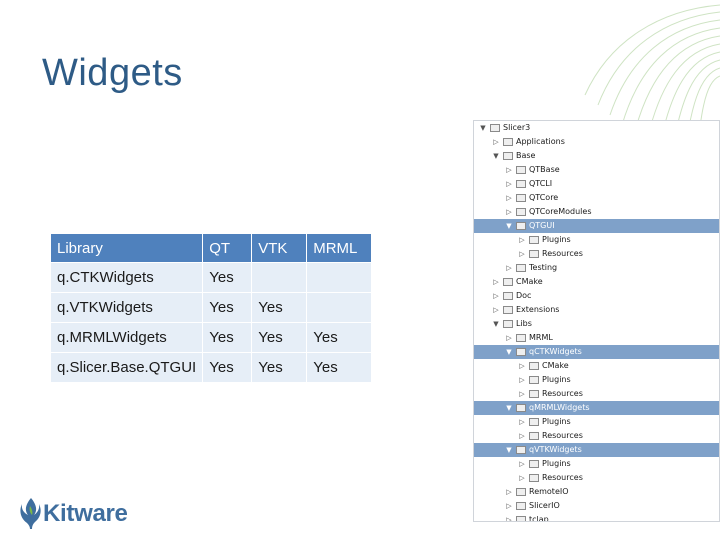  Describe the element at coordinates (596, 324) in the screenshot. I see `tree-item: ▼ Libs` at that location.